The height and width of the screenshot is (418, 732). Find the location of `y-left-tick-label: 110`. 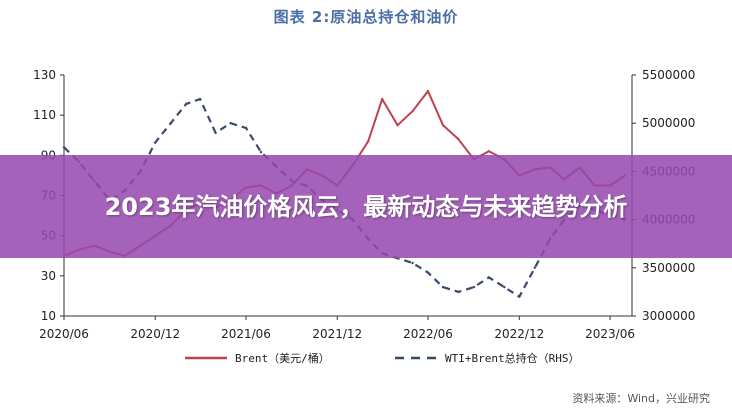

y-left-tick-label: 110 is located at coordinates (44, 115).